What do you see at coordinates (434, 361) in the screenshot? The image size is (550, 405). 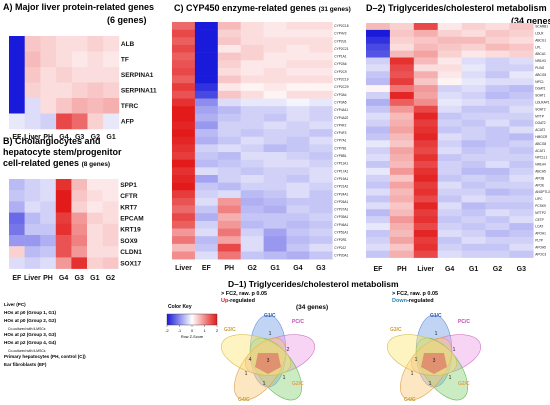 I see `venn-region-count: 3` at bounding box center [434, 361].